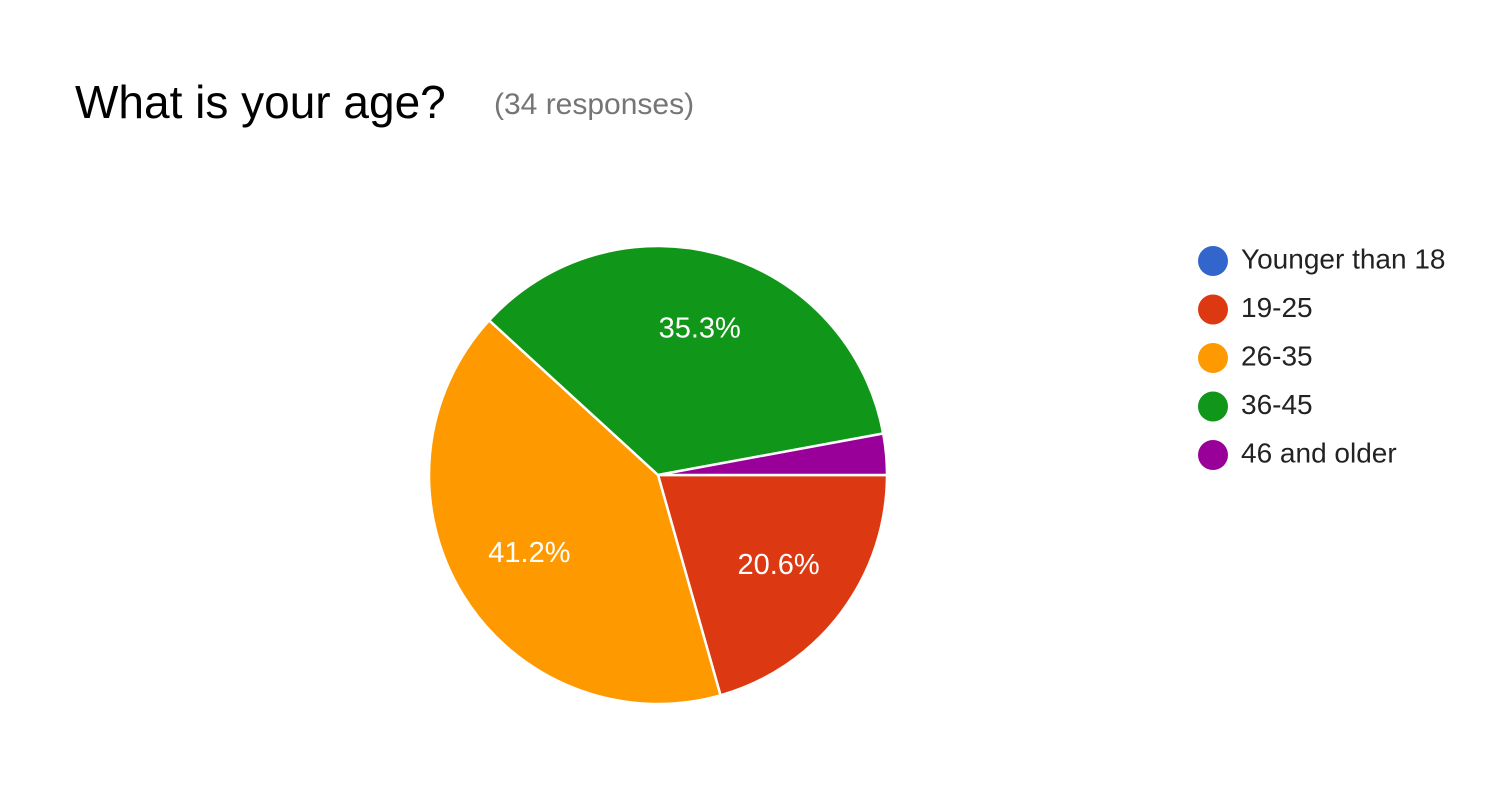 The height and width of the screenshot is (794, 1485). Describe the element at coordinates (700, 328) in the screenshot. I see `slice-label: 35.3%` at that location.